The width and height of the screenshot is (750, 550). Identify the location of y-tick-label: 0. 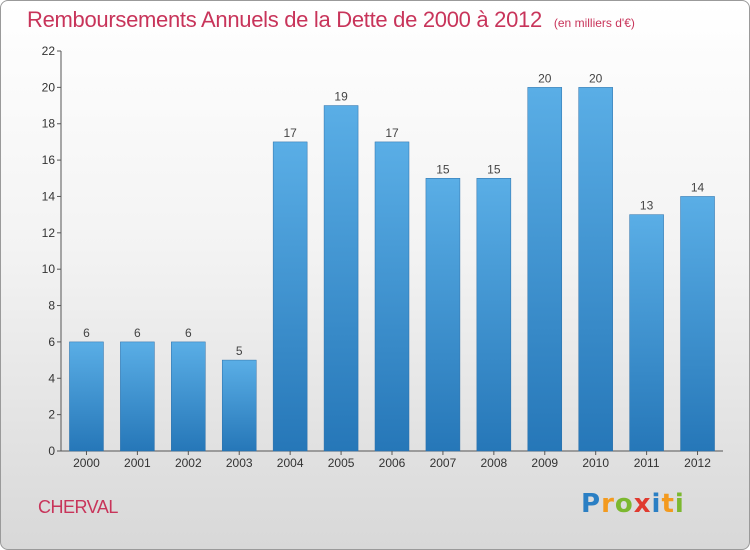
(51, 451).